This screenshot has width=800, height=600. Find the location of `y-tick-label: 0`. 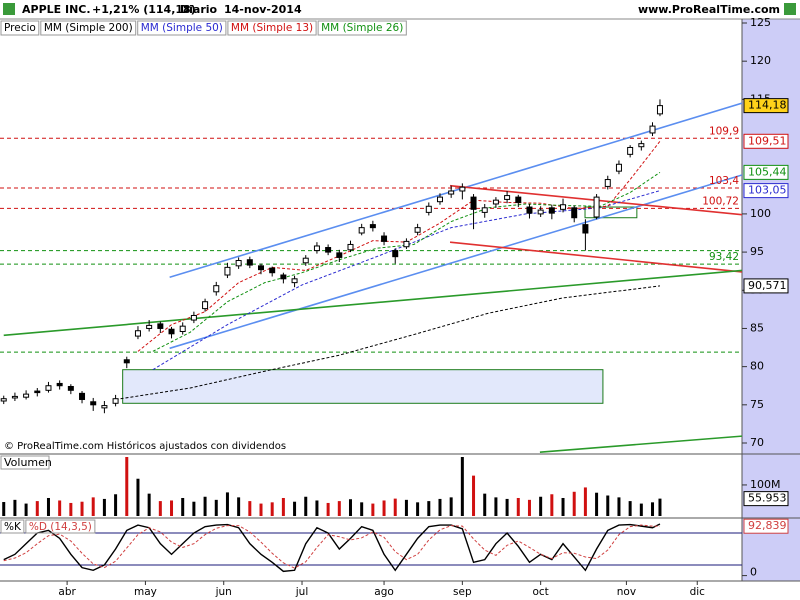

y-tick-label: 0 is located at coordinates (753, 572).